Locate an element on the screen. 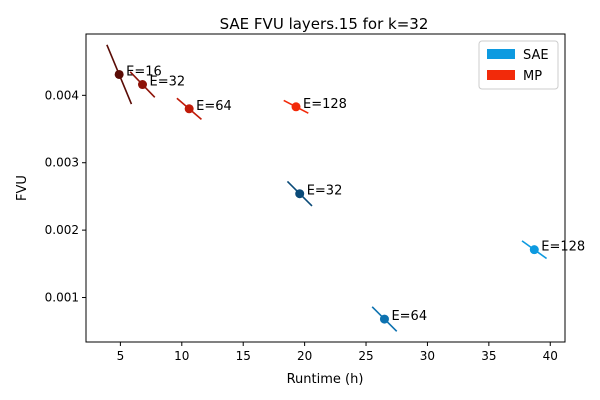 Image resolution: width=600 pixels, height=400 pixels. y-tick-label: 0.003 is located at coordinates (62, 163).